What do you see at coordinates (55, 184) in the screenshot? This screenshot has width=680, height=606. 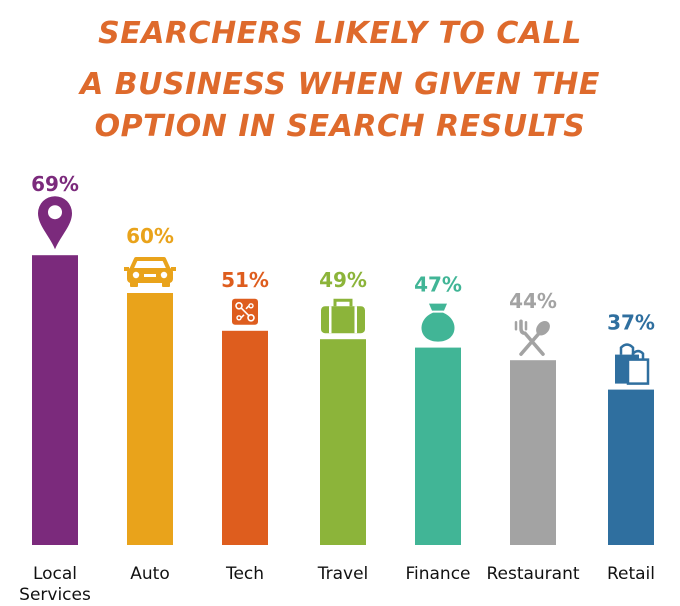 I see `value-label-0: 69%` at bounding box center [55, 184].